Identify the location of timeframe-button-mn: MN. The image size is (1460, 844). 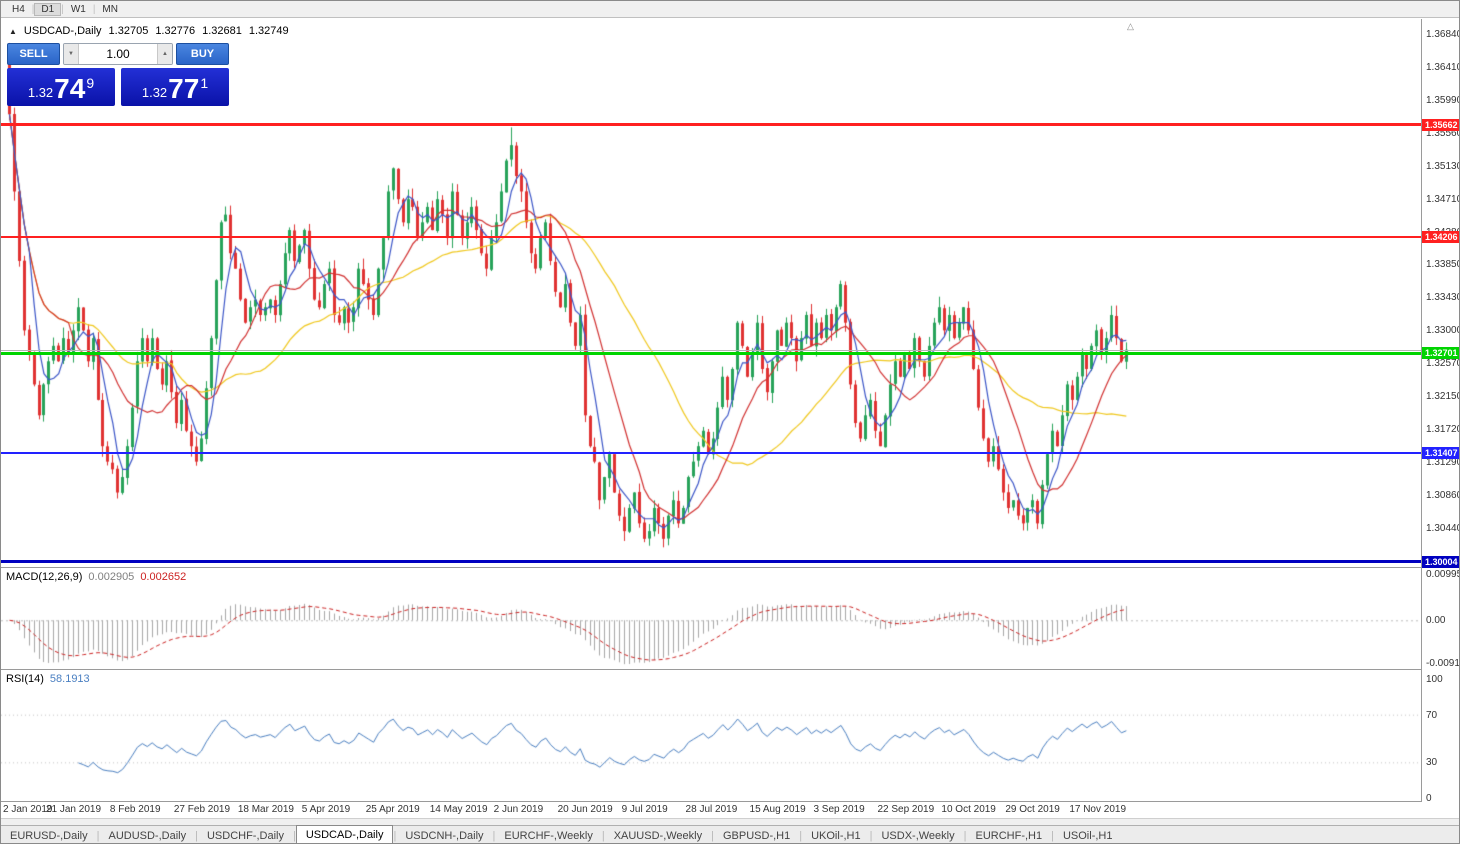
(110, 9).